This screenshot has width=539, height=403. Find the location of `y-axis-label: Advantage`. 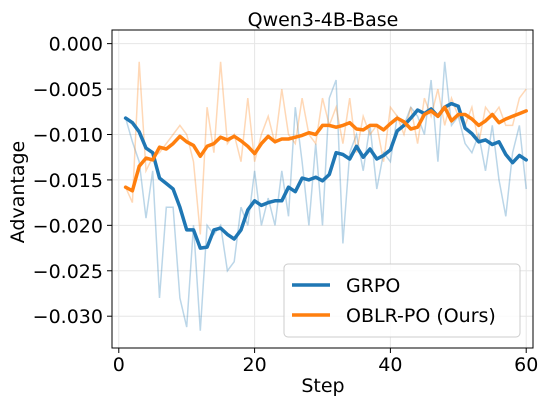

y-axis-label: Advantage is located at coordinates (18, 192).